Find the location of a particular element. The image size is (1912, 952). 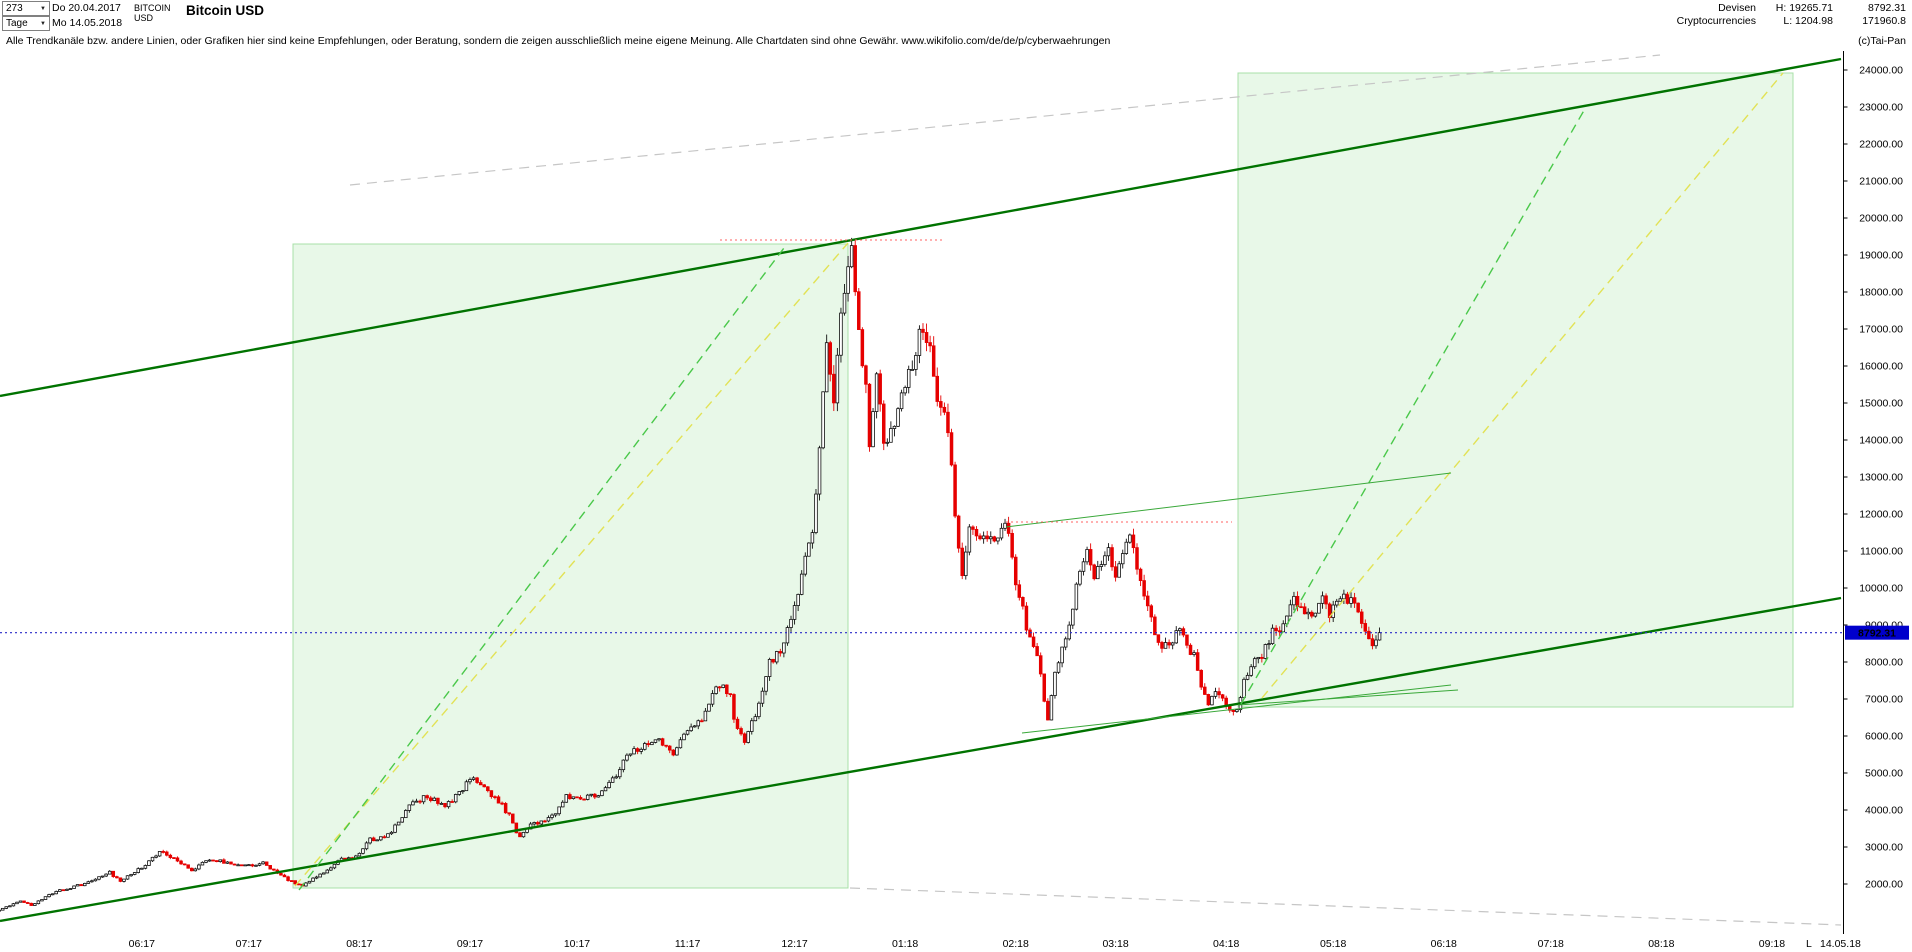

x-axis-label: 10:17 is located at coordinates (577, 944).